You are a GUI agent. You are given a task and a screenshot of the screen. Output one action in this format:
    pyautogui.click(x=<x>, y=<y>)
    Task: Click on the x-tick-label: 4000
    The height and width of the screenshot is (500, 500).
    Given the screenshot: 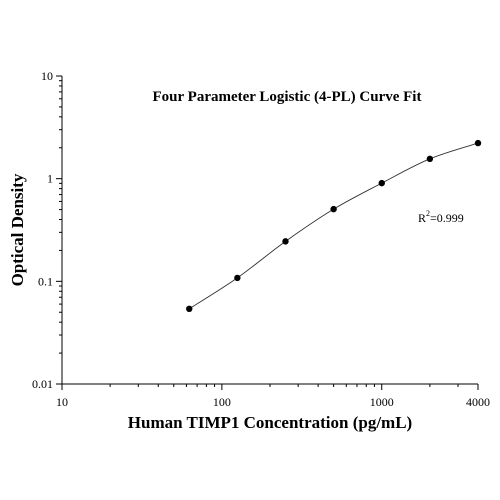 What is the action you would take?
    pyautogui.click(x=478, y=402)
    